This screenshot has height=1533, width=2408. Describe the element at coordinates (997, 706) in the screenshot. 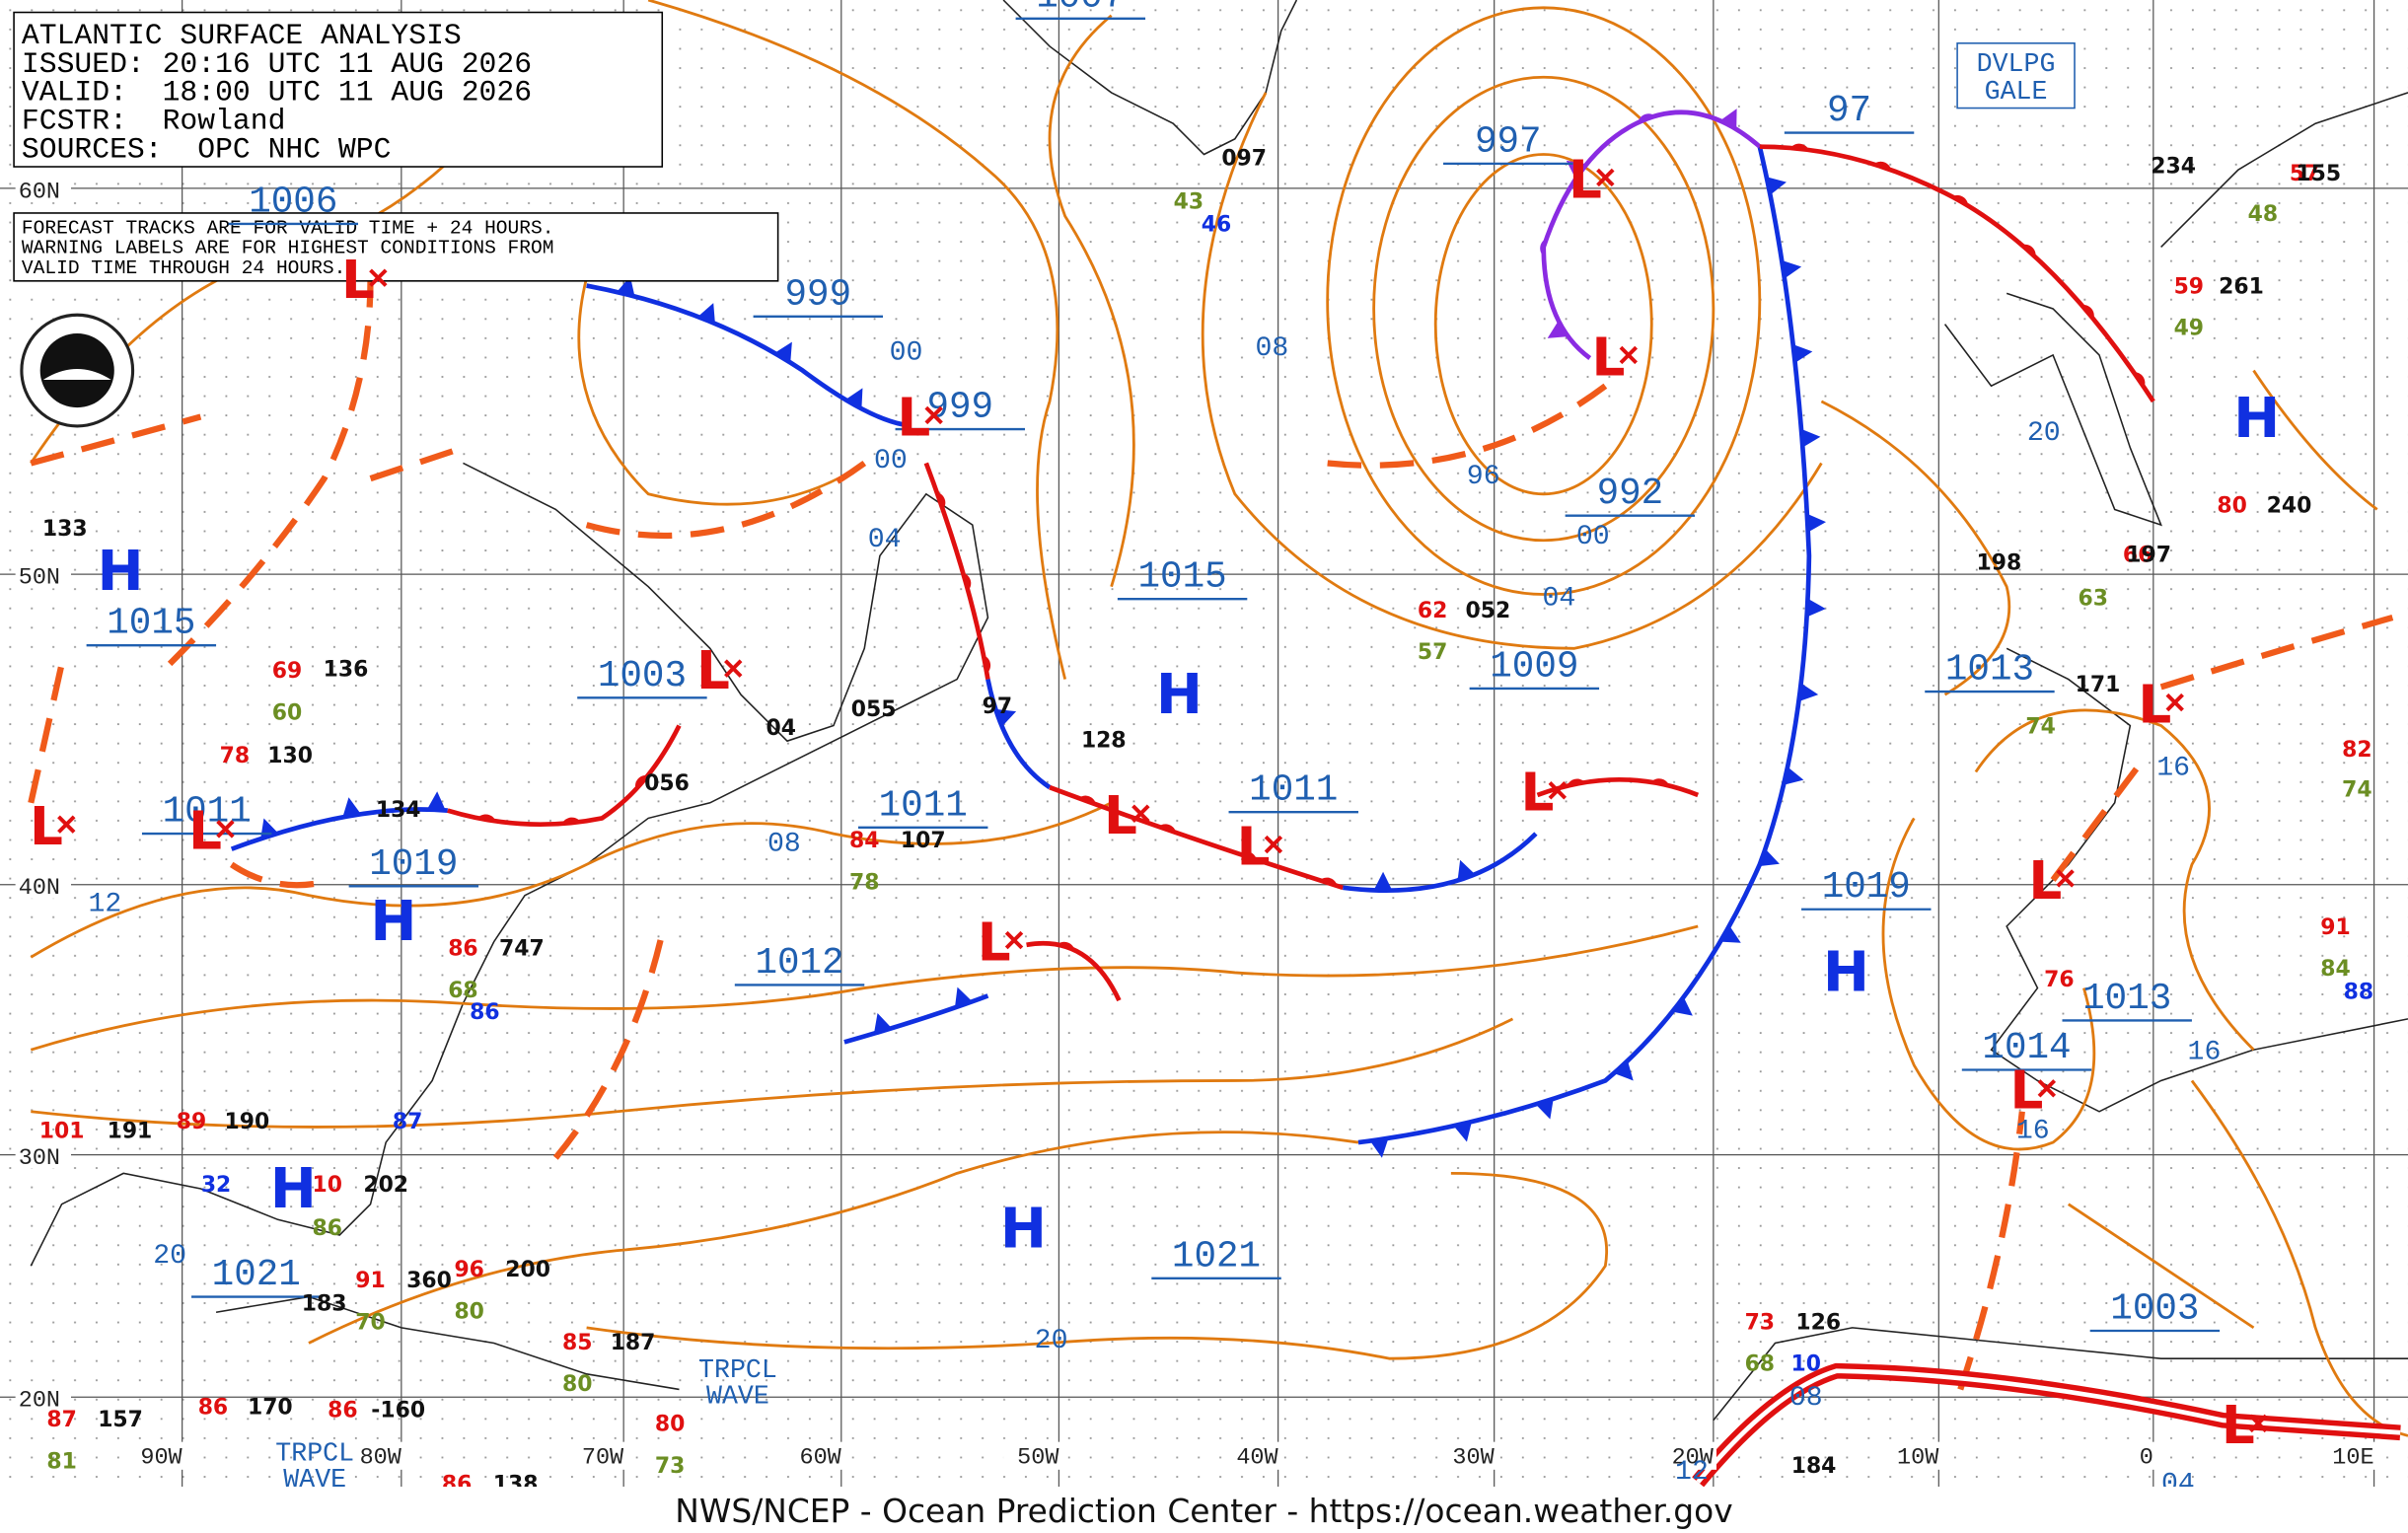

I see `station-value: 97` at that location.